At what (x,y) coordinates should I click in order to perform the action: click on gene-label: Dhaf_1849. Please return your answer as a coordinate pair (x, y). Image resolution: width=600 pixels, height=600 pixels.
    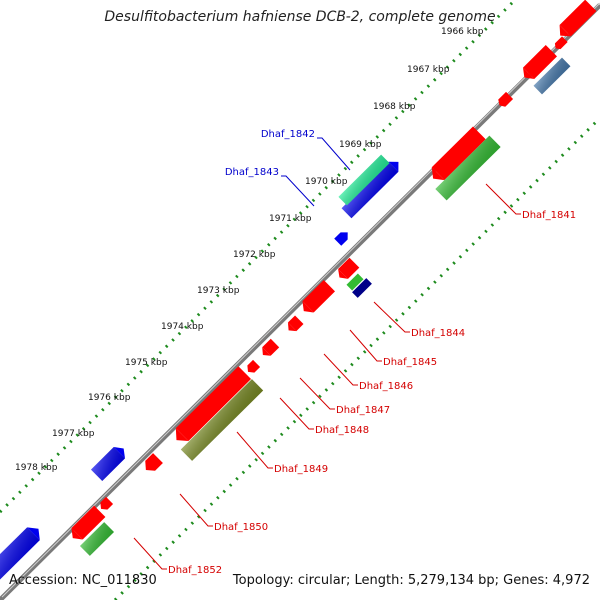
    Looking at the image, I should click on (301, 469).